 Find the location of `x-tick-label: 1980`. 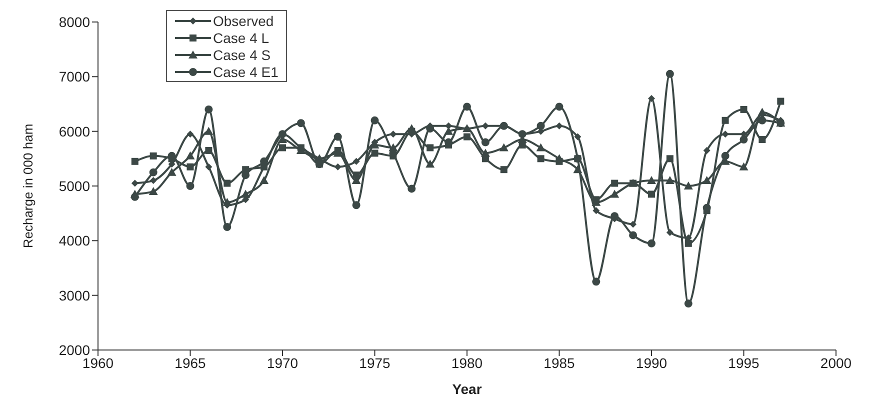

x-tick-label: 1980 is located at coordinates (467, 362).